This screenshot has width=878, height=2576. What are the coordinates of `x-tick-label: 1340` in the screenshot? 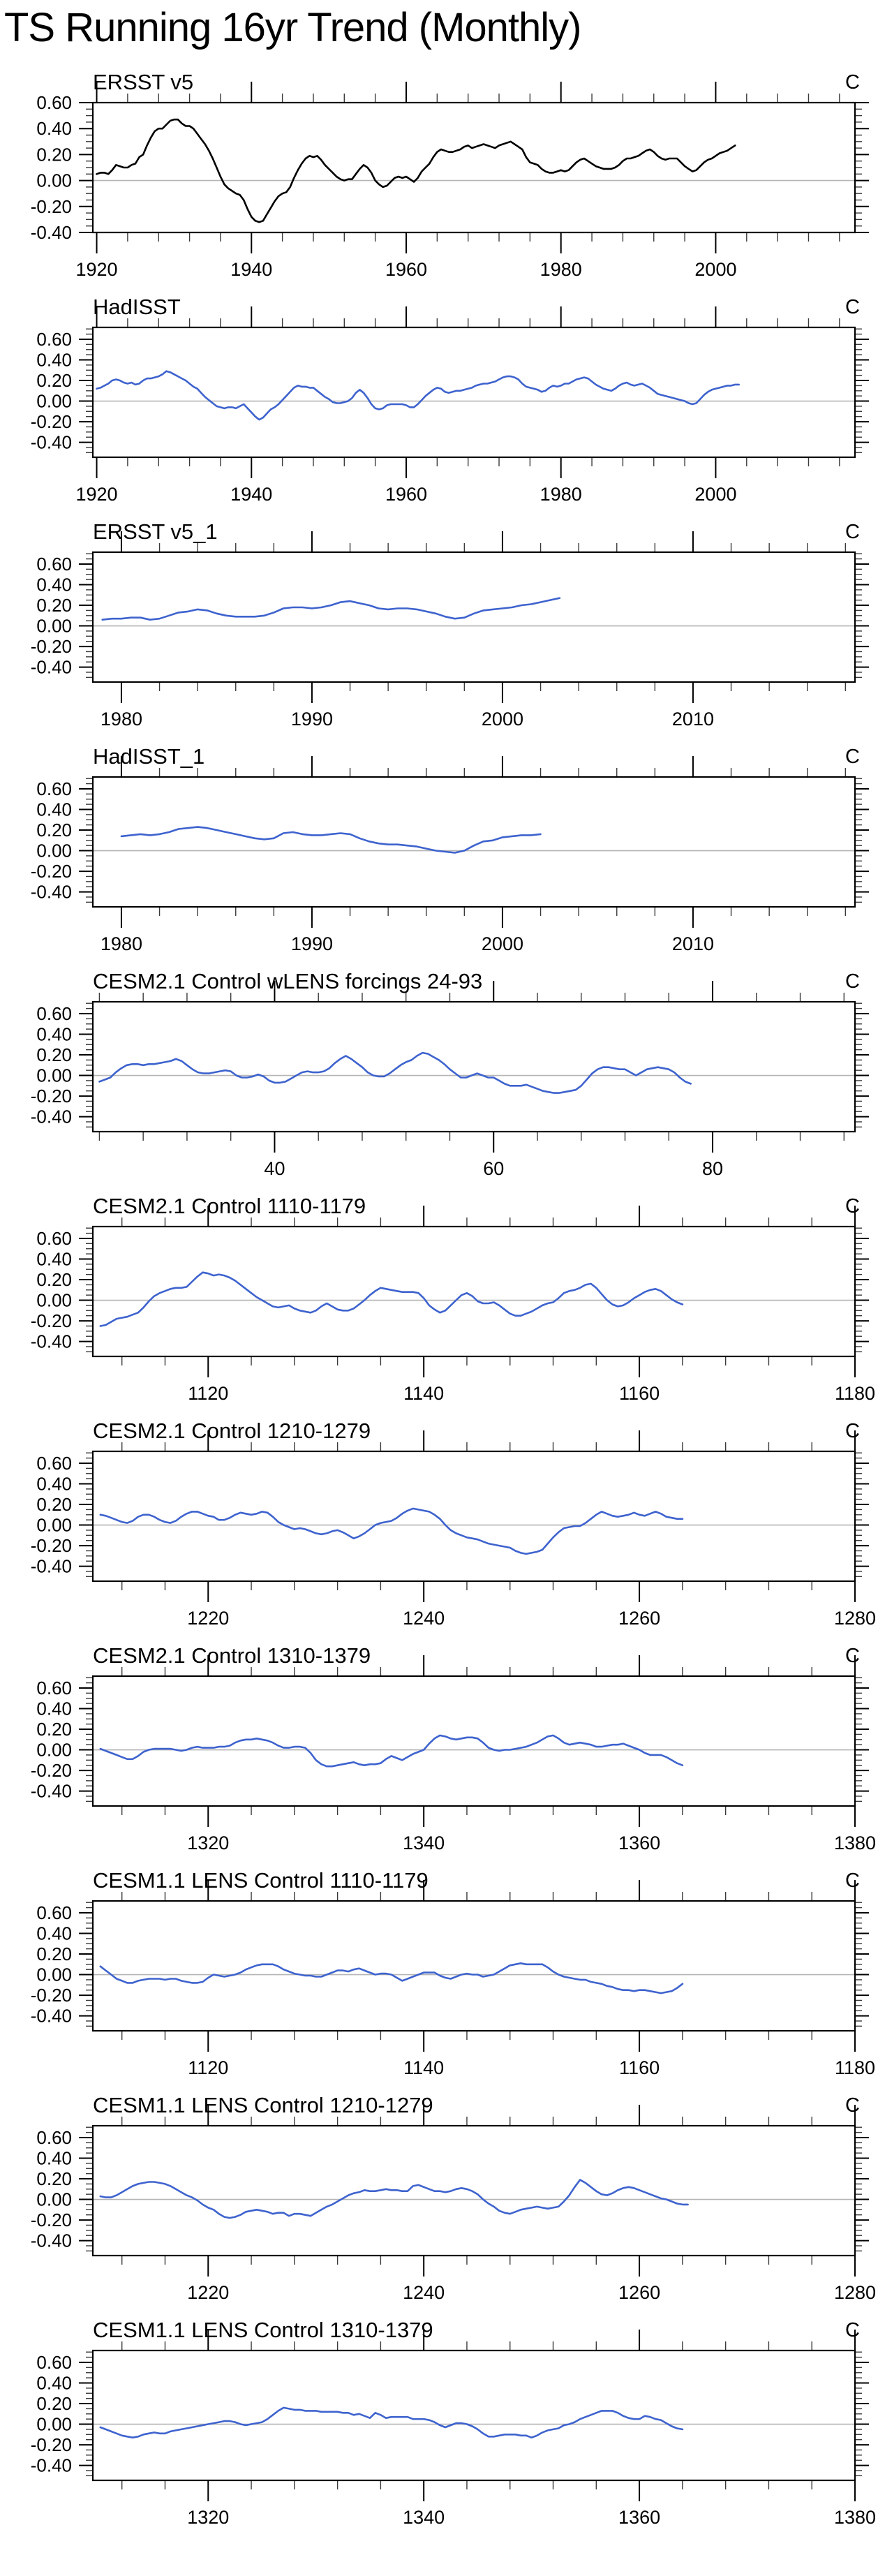 It's located at (424, 1843).